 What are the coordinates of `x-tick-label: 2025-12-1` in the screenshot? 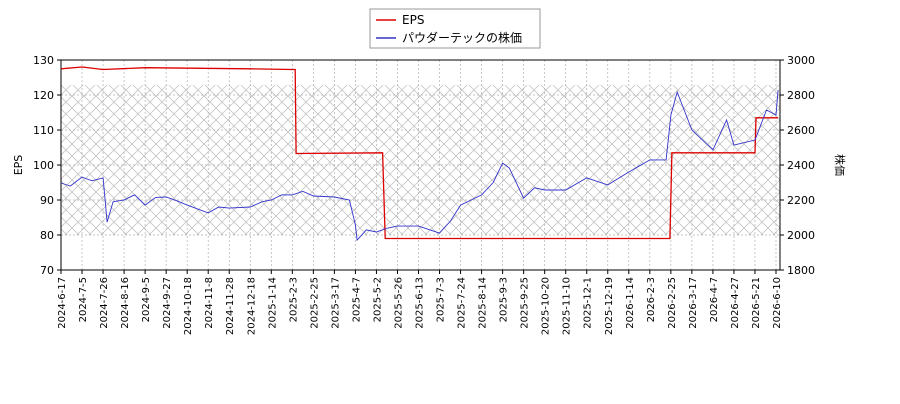 It's located at (588, 303).